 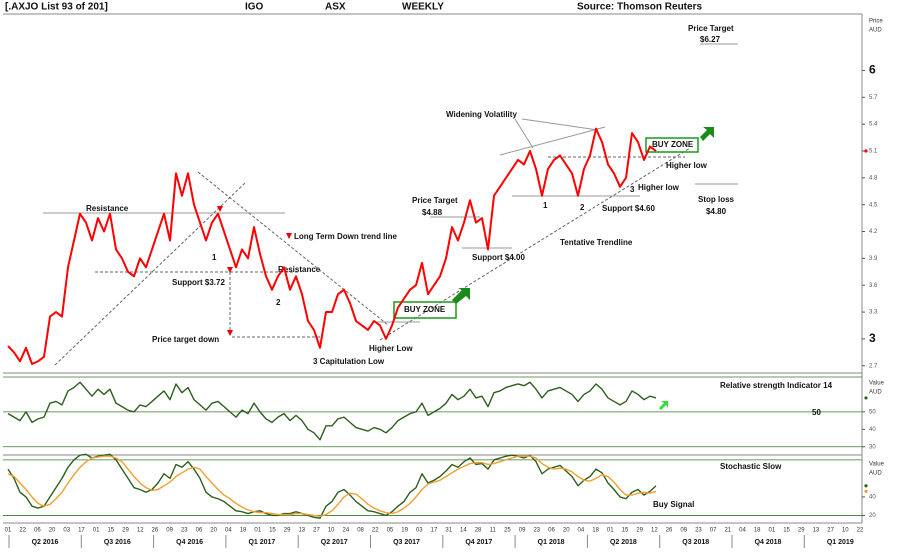 What do you see at coordinates (639, 7) in the screenshot?
I see `header-text: Source: Thomson Reuters` at bounding box center [639, 7].